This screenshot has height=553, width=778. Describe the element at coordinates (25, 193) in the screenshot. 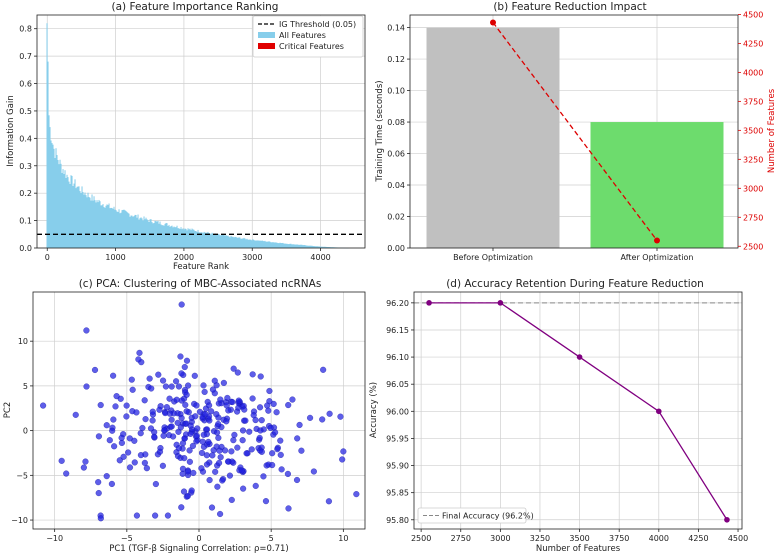

I see `tick-label-y-a: 0.2` at that location.